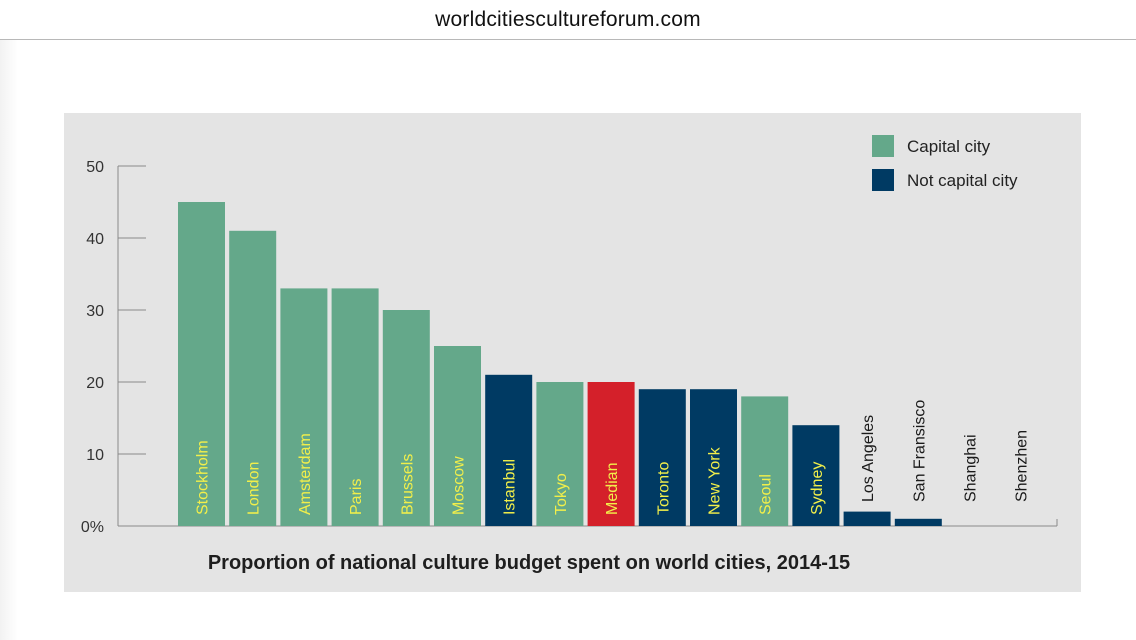  I want to click on bar-label-london: London, so click(254, 488).